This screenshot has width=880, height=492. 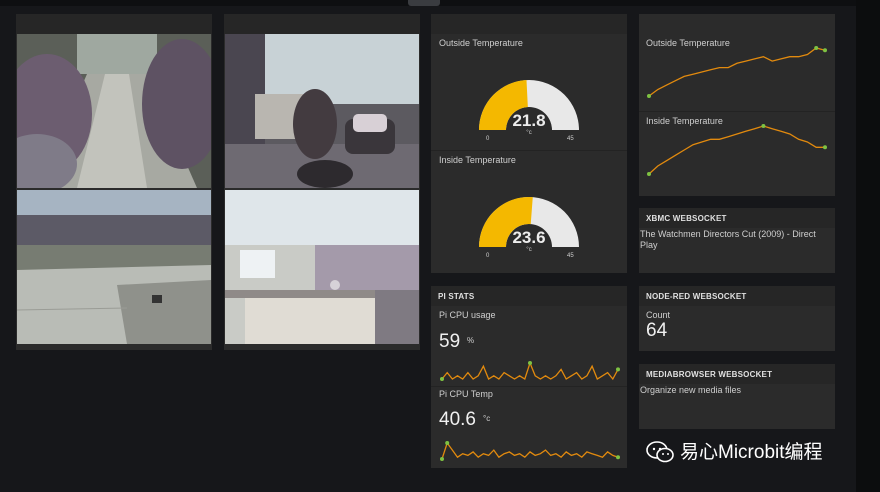 What do you see at coordinates (657, 330) in the screenshot?
I see `nodered-count-value: 64` at bounding box center [657, 330].